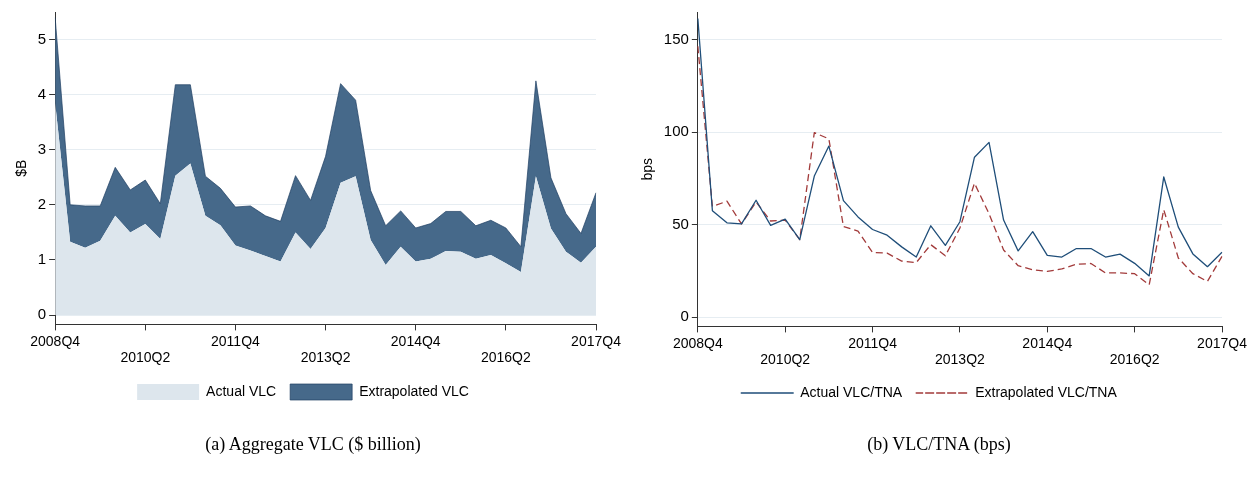  What do you see at coordinates (42, 93) in the screenshot?
I see `y-tick-label: 4` at bounding box center [42, 93].